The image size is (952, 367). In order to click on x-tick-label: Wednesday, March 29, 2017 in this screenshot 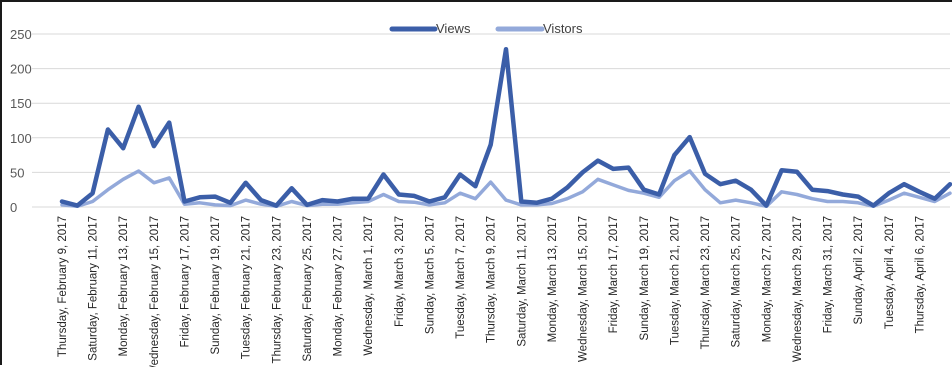, I will do `click(798, 289)`.